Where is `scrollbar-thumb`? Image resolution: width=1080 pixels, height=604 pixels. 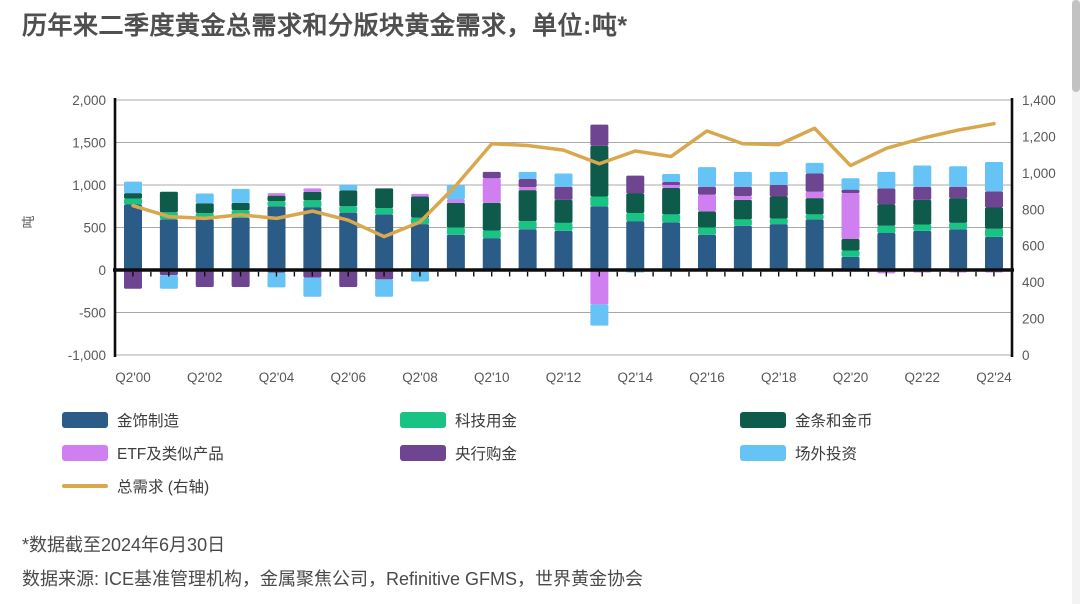
scrollbar-thumb is located at coordinates (1076, 46).